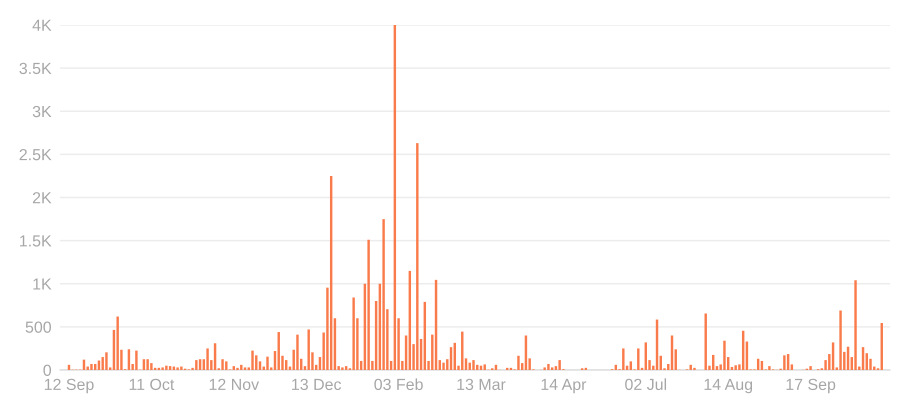 The width and height of the screenshot is (909, 406). I want to click on y-tick-label: 3.5K, so click(35, 68).